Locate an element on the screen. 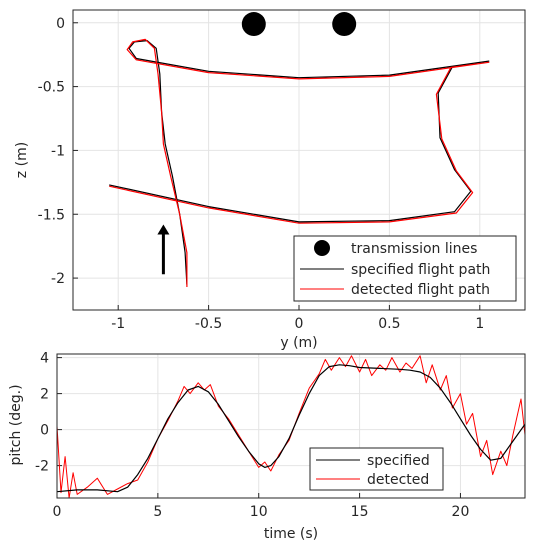 This screenshot has height=550, width=539. bottom-x-tick-label-1: 5 is located at coordinates (157, 512).